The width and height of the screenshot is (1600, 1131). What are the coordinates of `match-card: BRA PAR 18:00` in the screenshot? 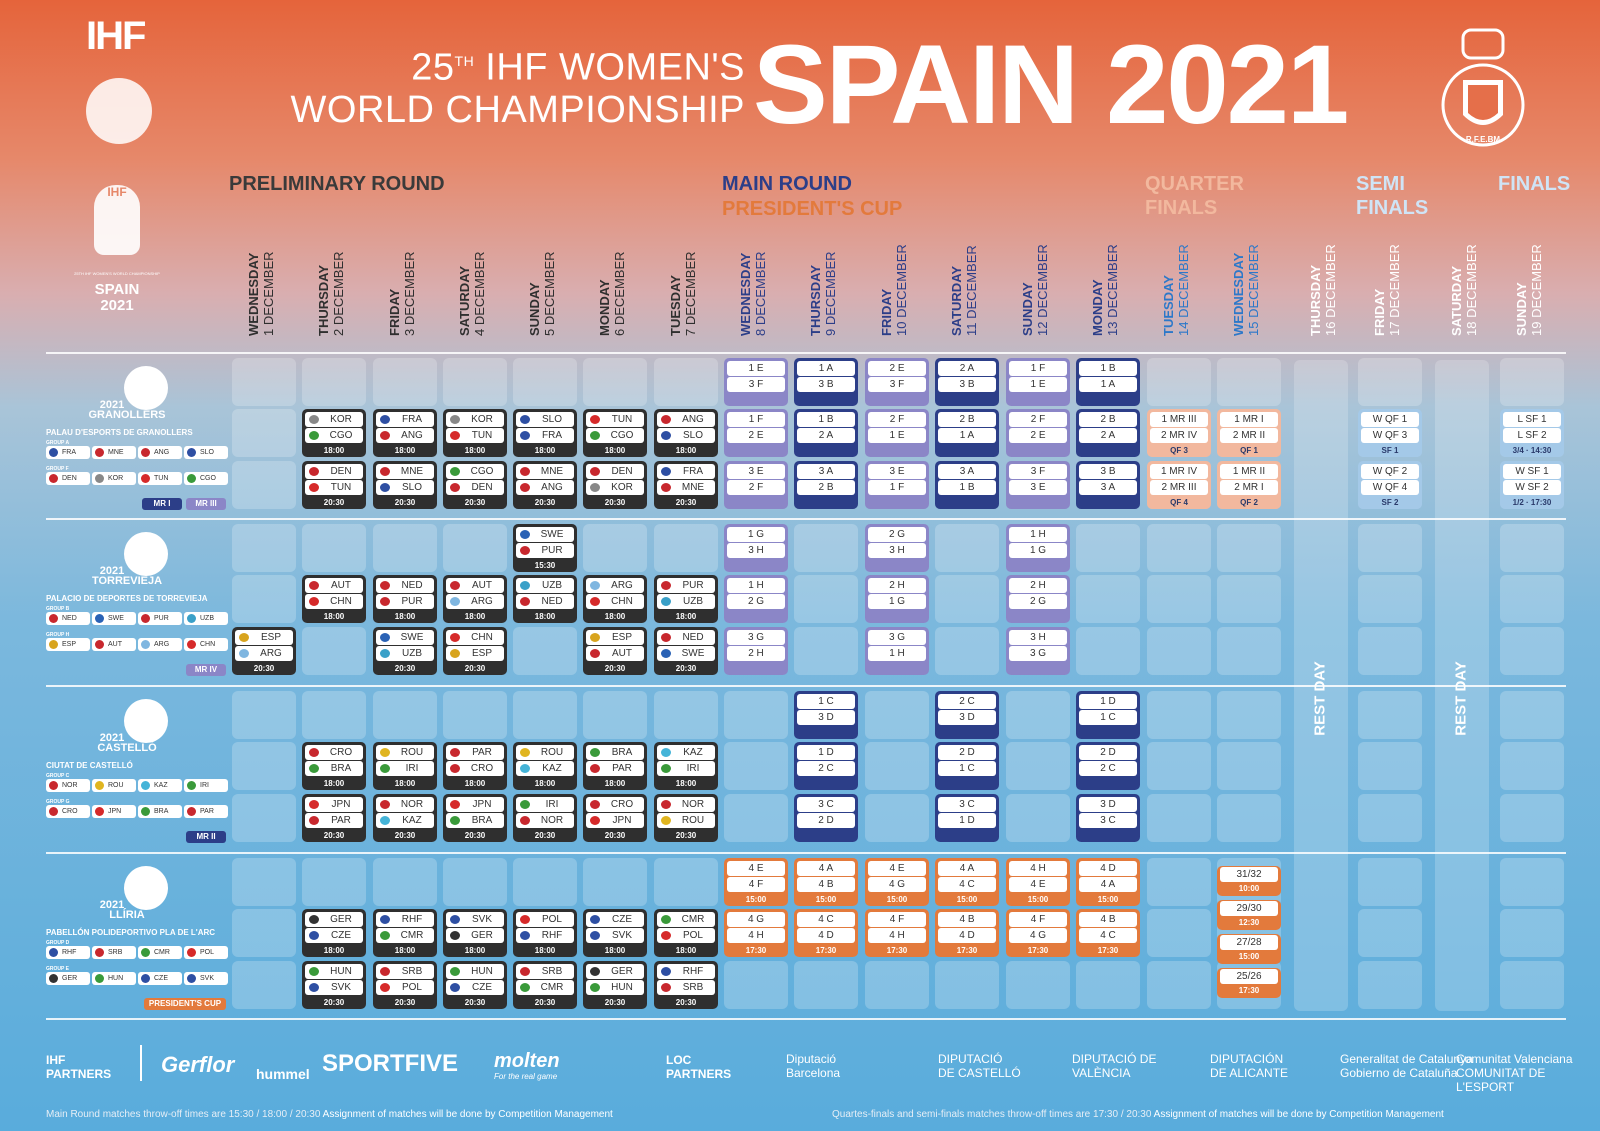 It's located at (615, 766).